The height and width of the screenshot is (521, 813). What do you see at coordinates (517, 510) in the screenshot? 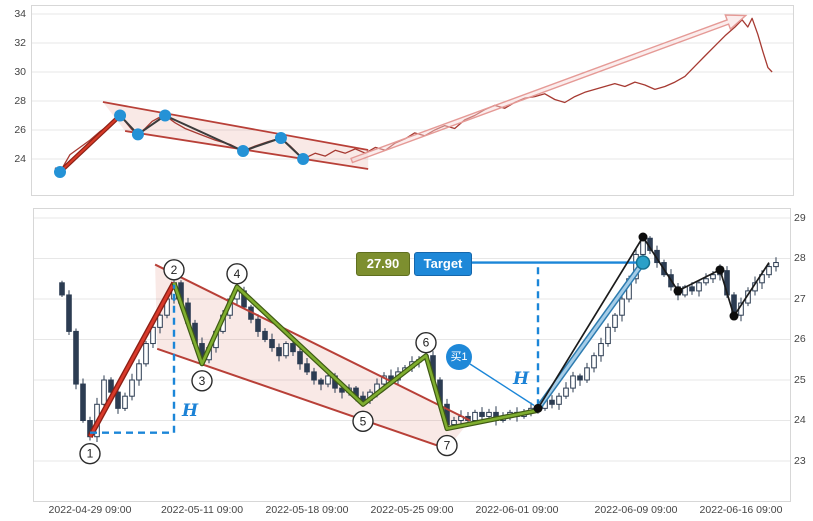
I see `x-tick-label: 2022-06-01 09:00` at bounding box center [517, 510].